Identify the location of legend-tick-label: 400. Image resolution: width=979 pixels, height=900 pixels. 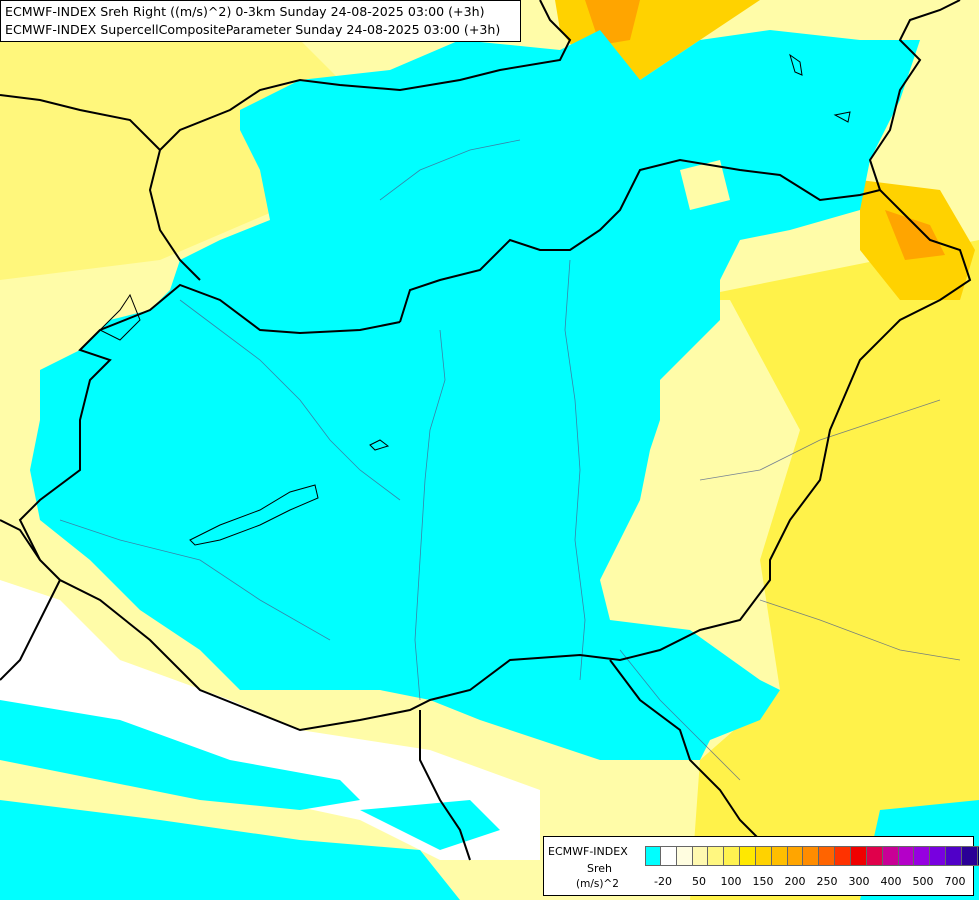
(891, 881).